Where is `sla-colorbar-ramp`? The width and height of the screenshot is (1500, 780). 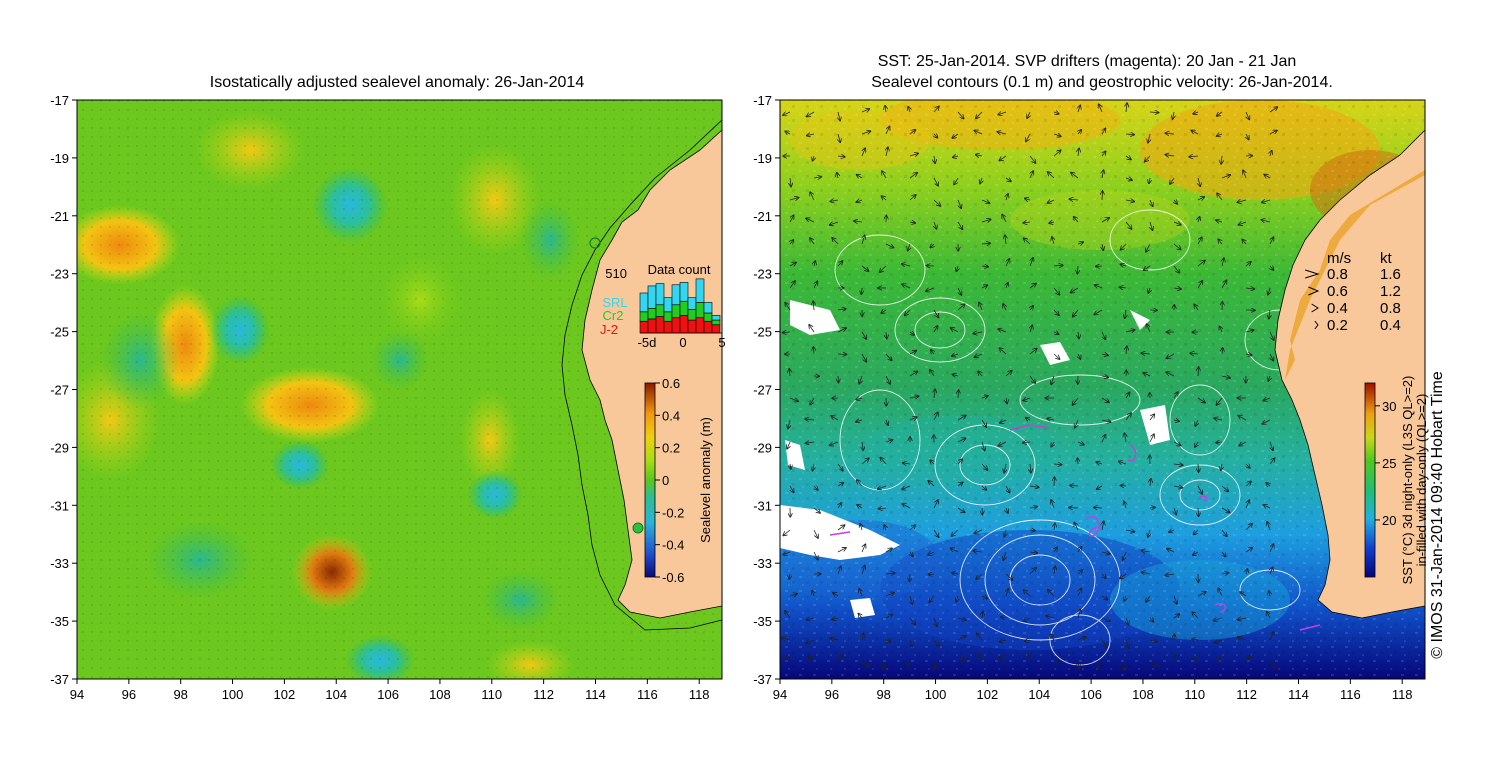 sla-colorbar-ramp is located at coordinates (650, 480).